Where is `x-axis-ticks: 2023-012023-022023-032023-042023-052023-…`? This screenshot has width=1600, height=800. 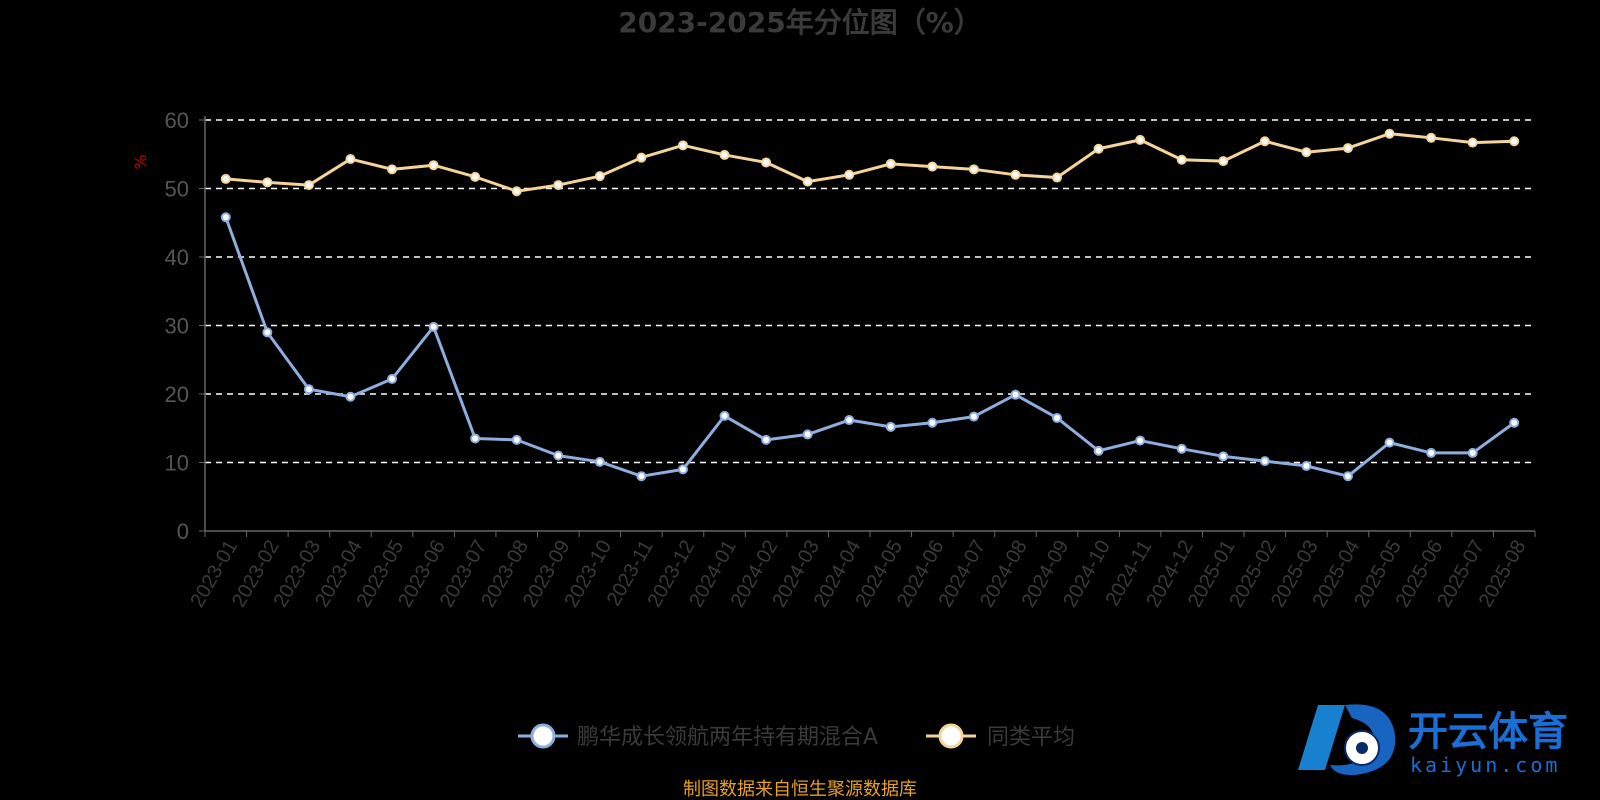 x-axis-ticks: 2023-012023-022023-032023-042023-052023-… is located at coordinates (861, 571).